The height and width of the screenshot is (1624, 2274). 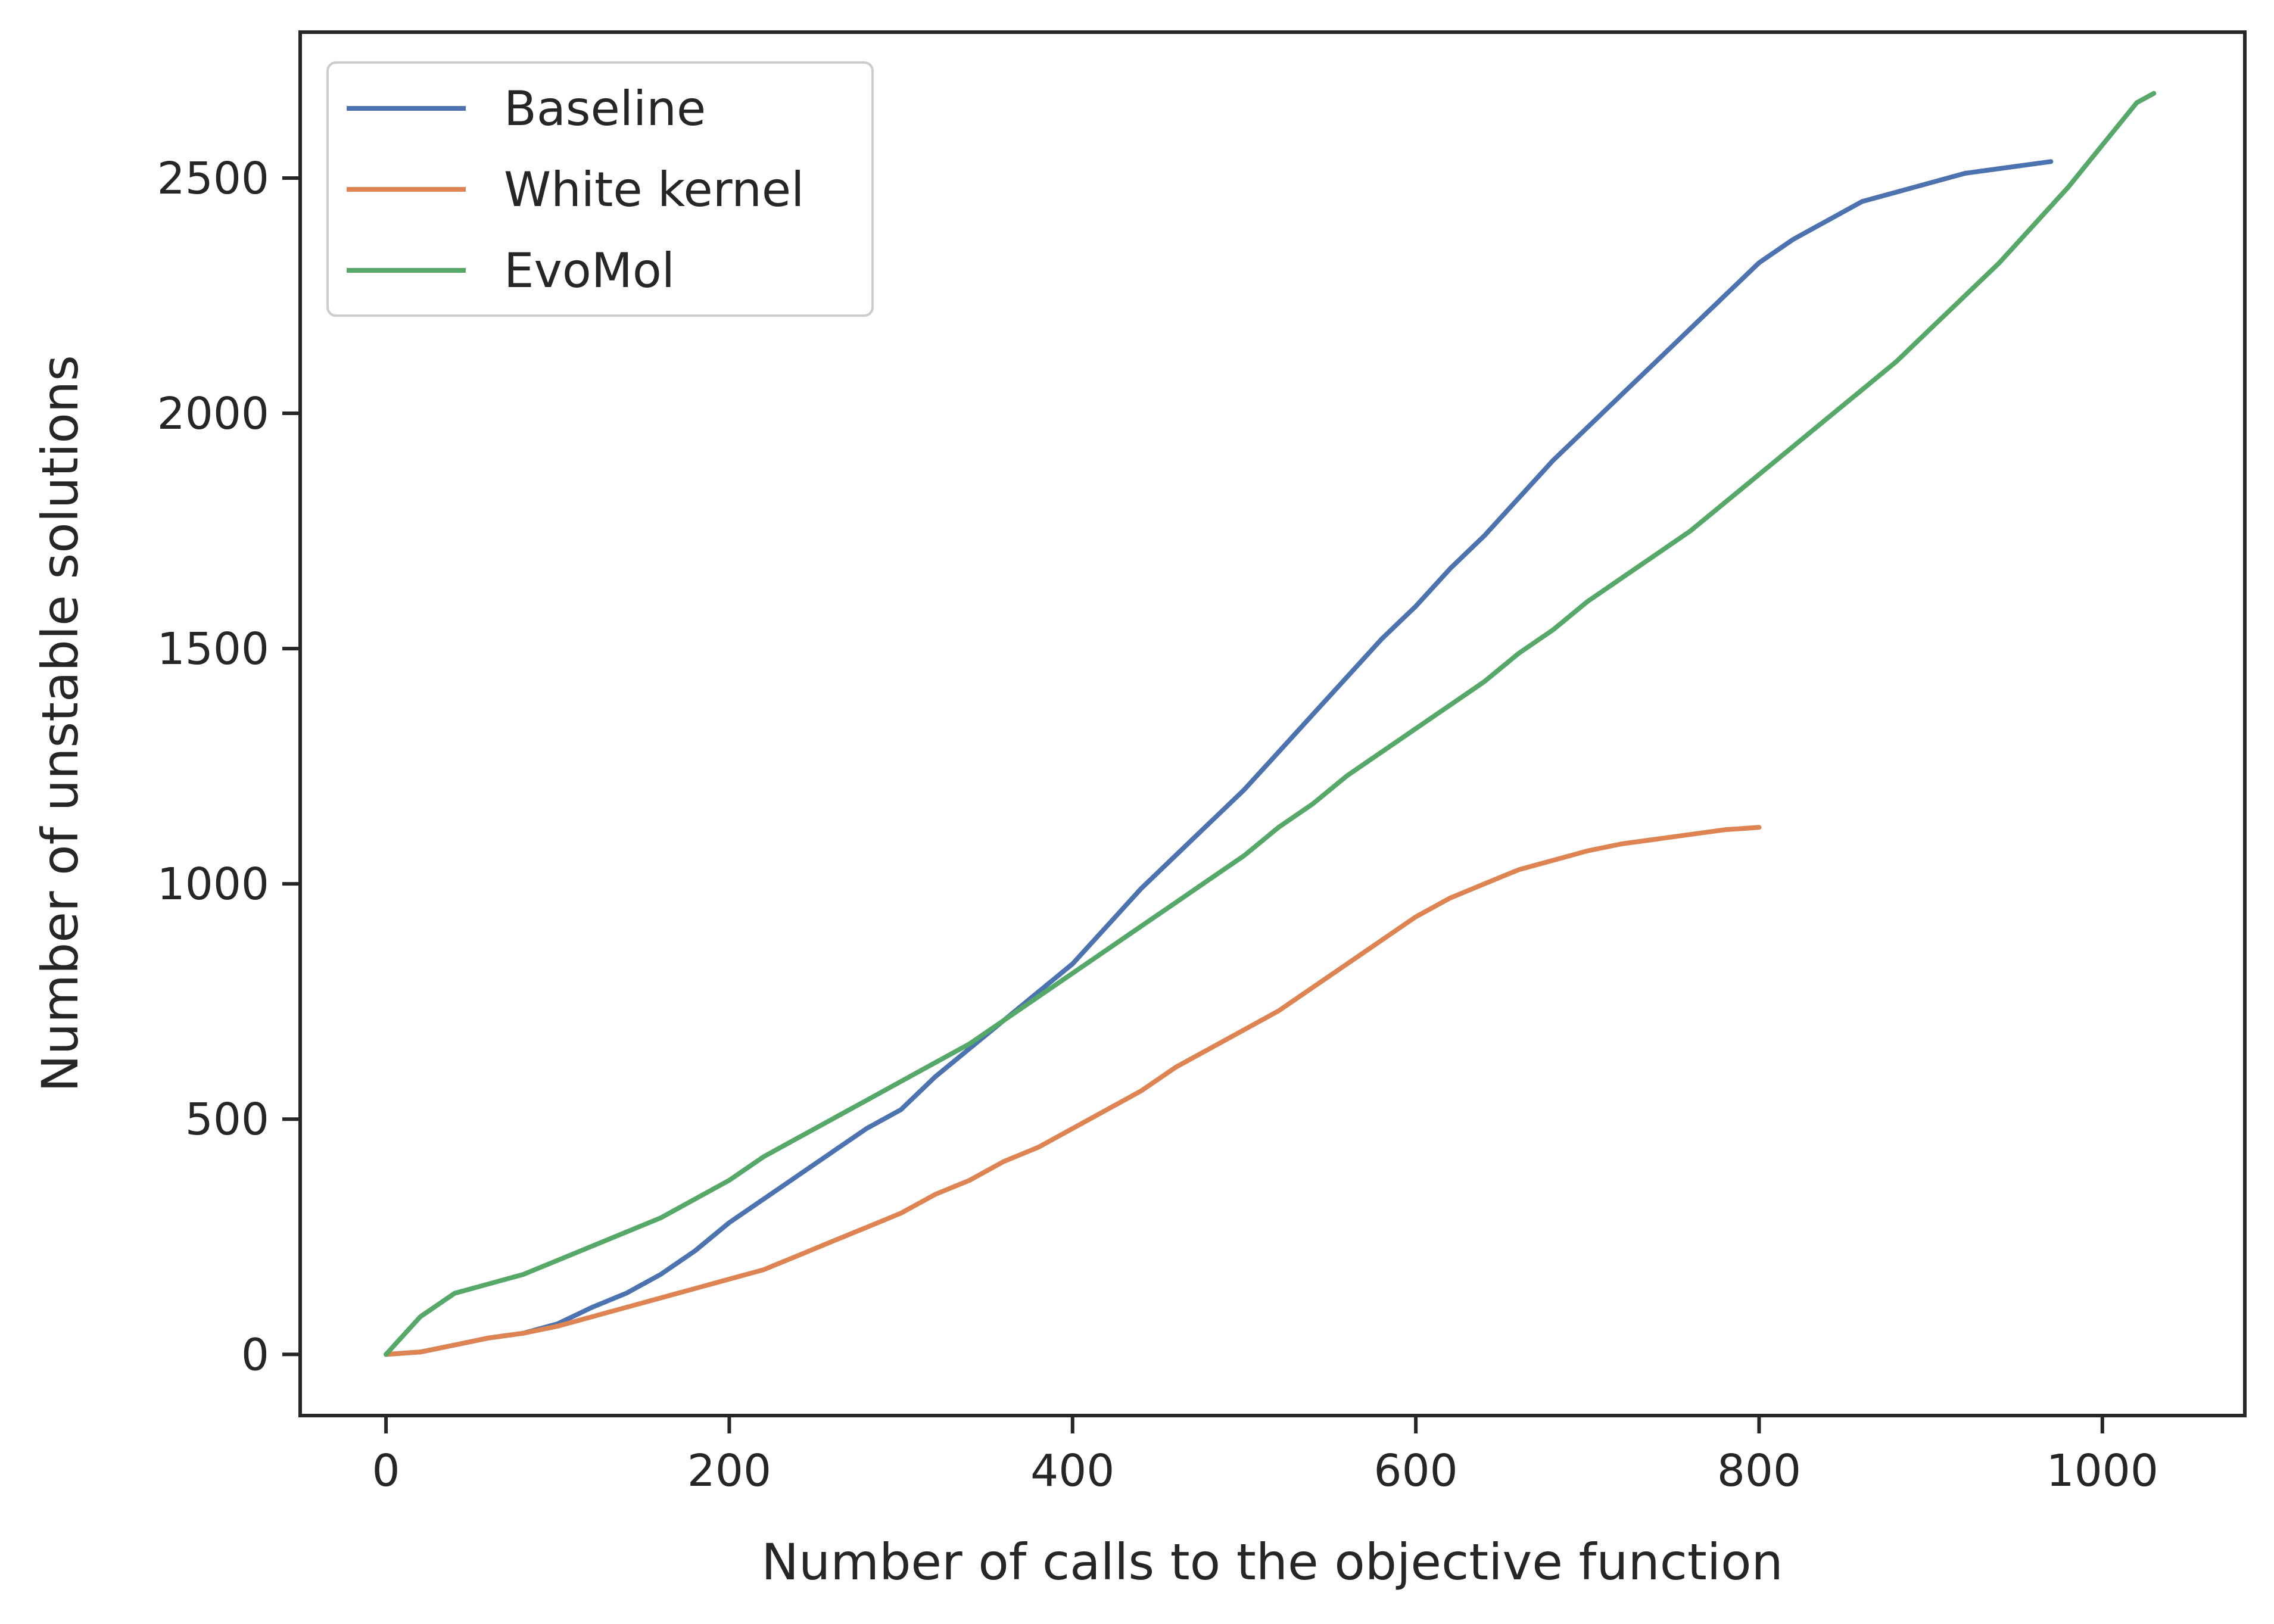 I want to click on x-tick-label: 0, so click(x=386, y=1471).